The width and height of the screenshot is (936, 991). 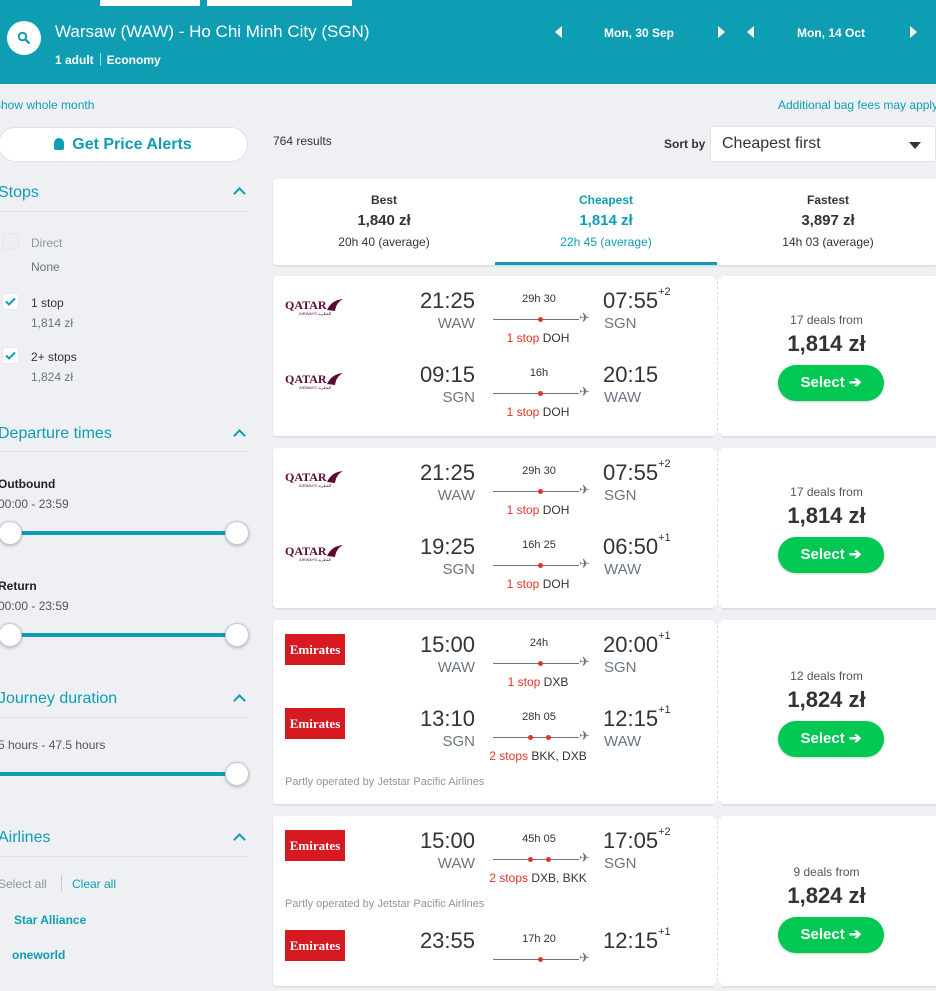 I want to click on price-alerts-label: Get Price Alerts, so click(x=132, y=144).